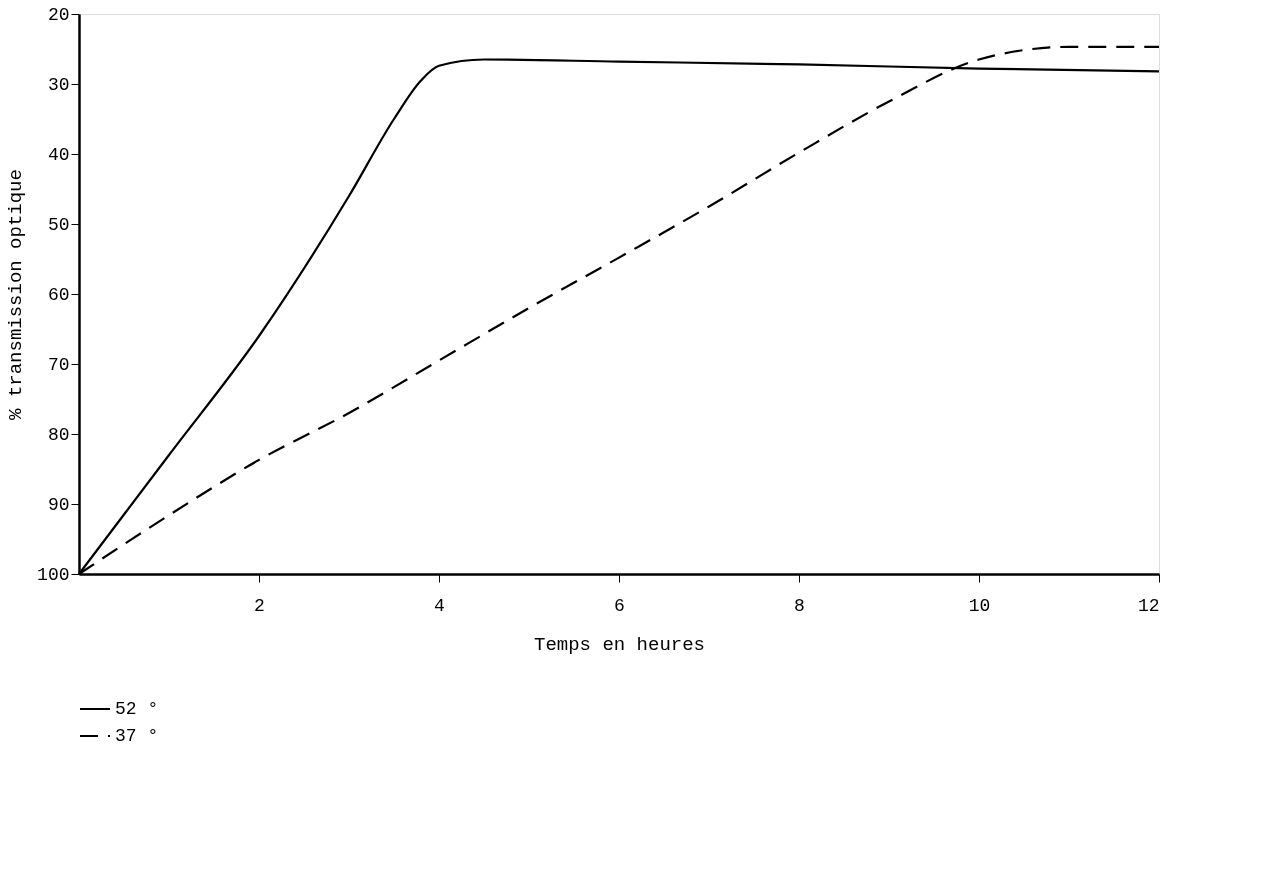  What do you see at coordinates (137, 736) in the screenshot?
I see `legend-label: 37 °` at bounding box center [137, 736].